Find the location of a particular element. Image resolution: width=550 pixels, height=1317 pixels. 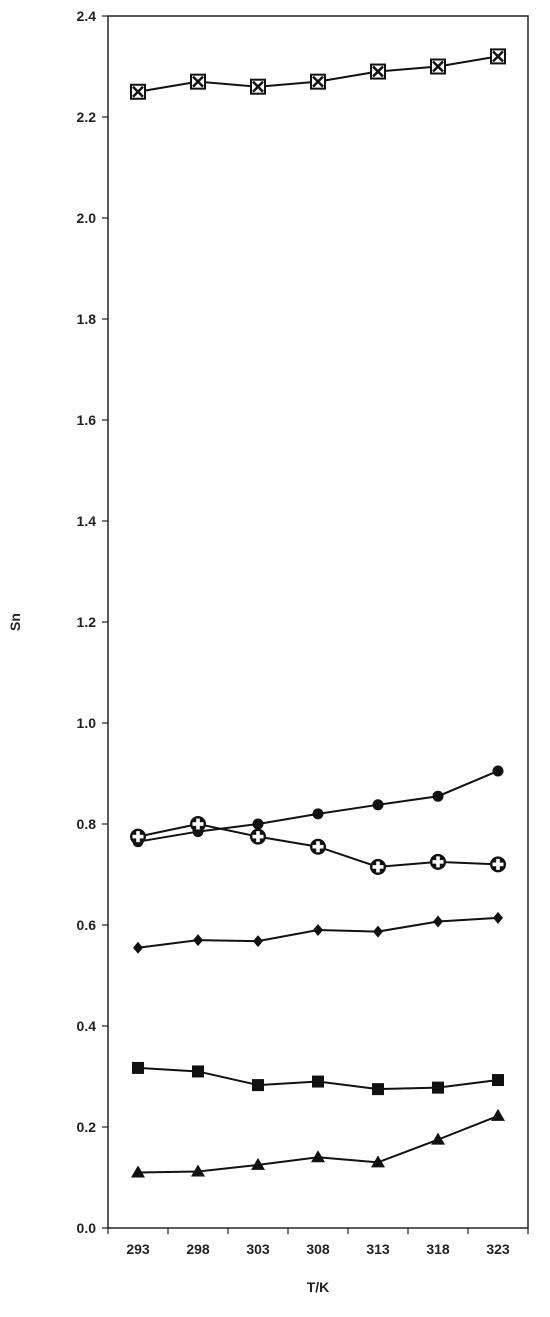

y-tick-label: 0.8 is located at coordinates (87, 824).